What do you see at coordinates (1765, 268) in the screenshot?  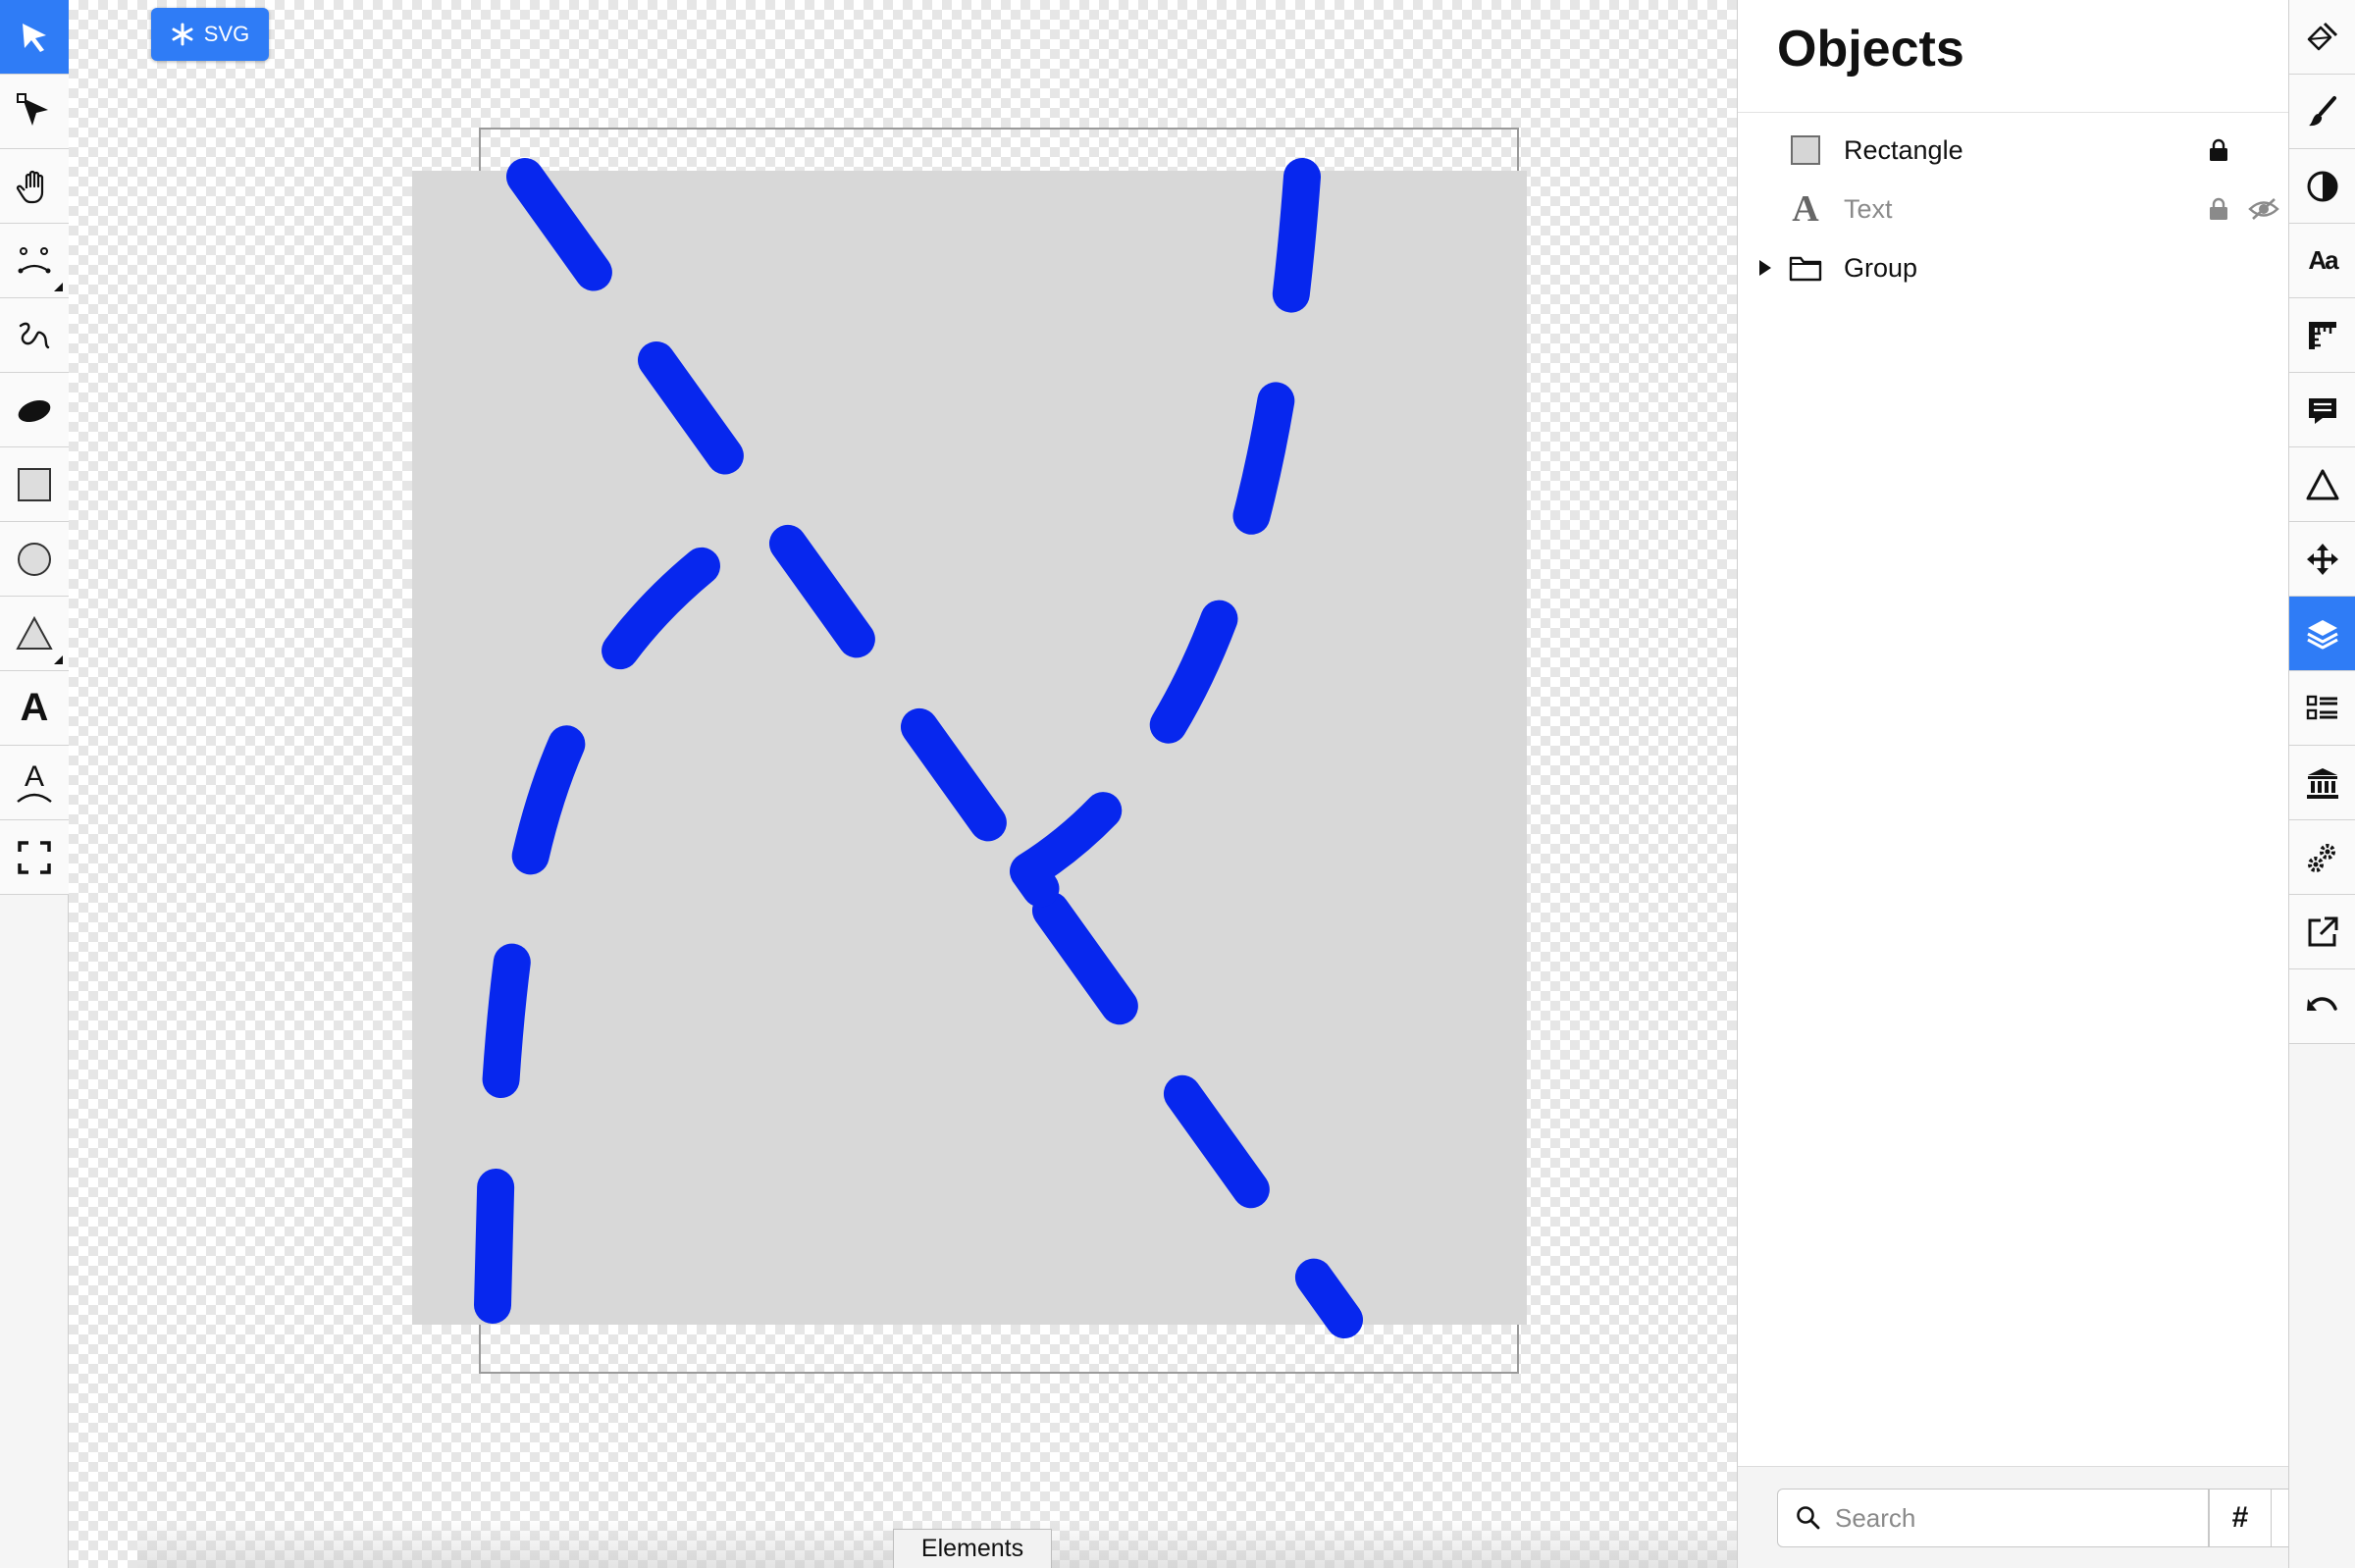 I see `expand-triangle-icon` at bounding box center [1765, 268].